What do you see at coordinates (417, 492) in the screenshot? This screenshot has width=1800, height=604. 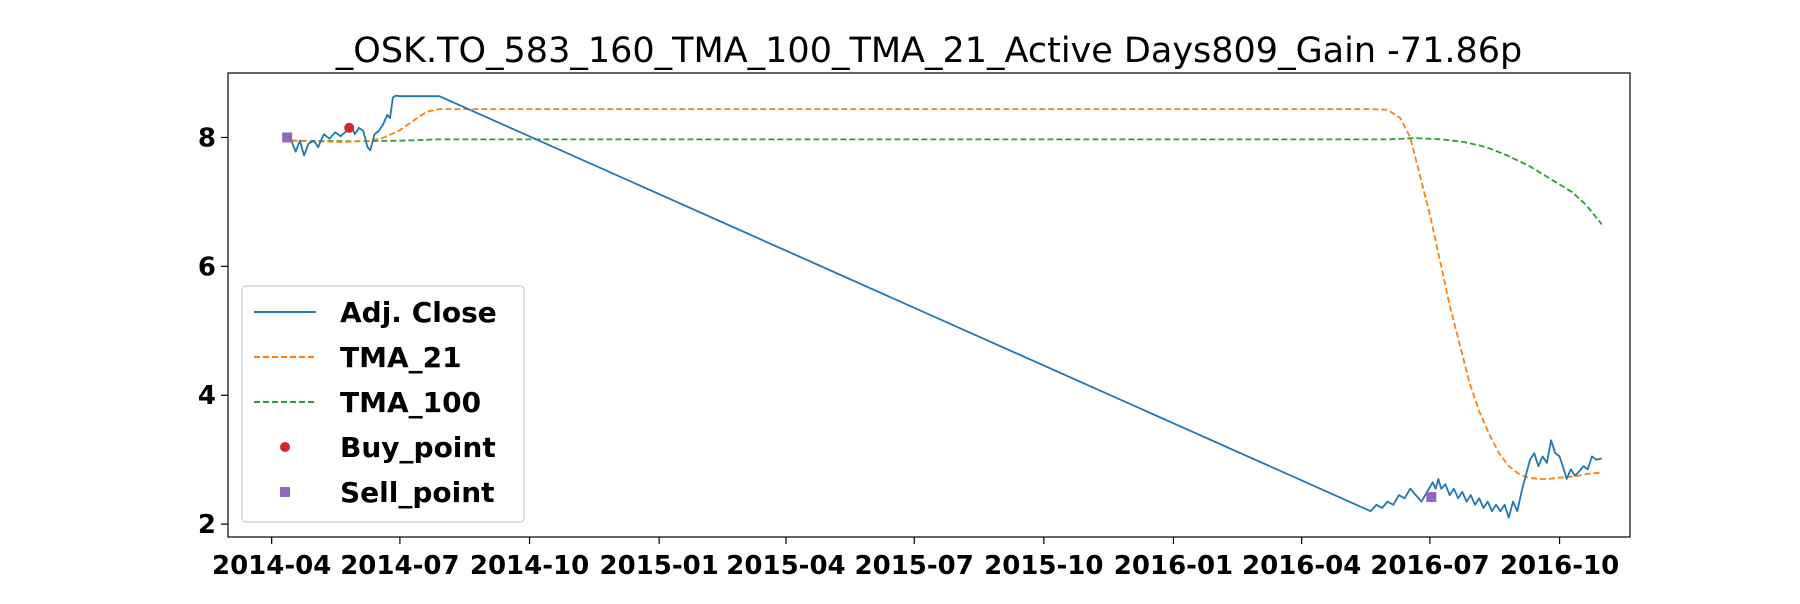 I see `legend-label: Sell_point` at bounding box center [417, 492].